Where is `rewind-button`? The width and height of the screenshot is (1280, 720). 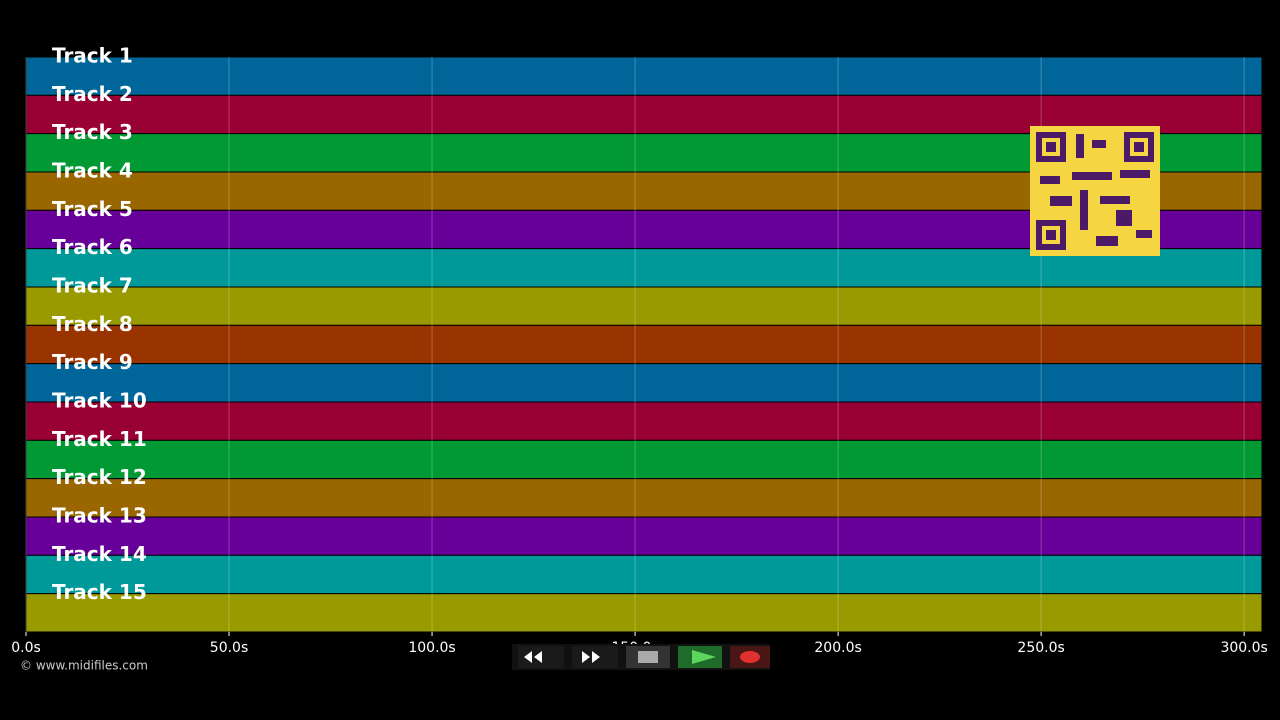 rewind-button is located at coordinates (541, 657).